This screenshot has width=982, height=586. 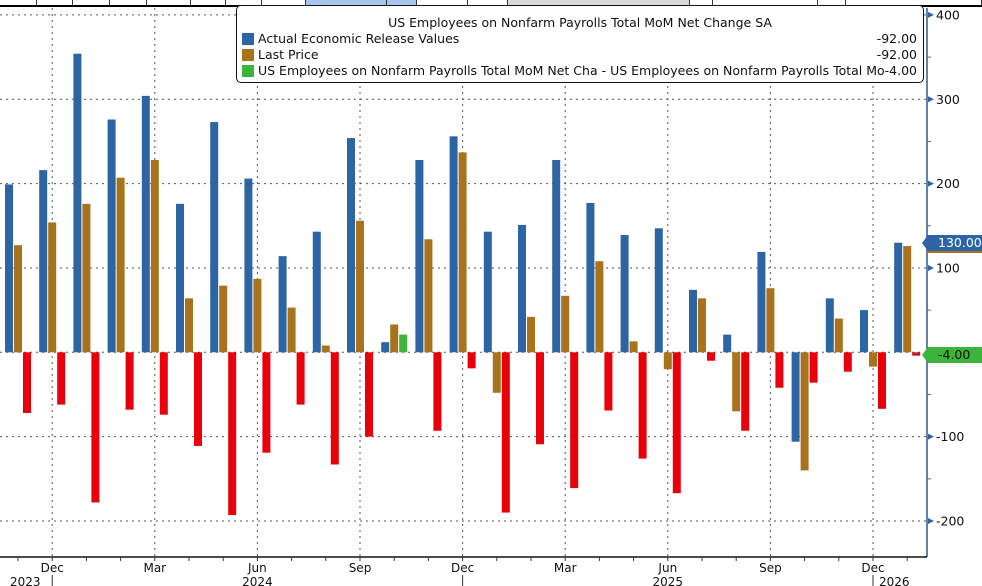 I want to click on last-value-tag-difference: -4.00, so click(x=952, y=355).